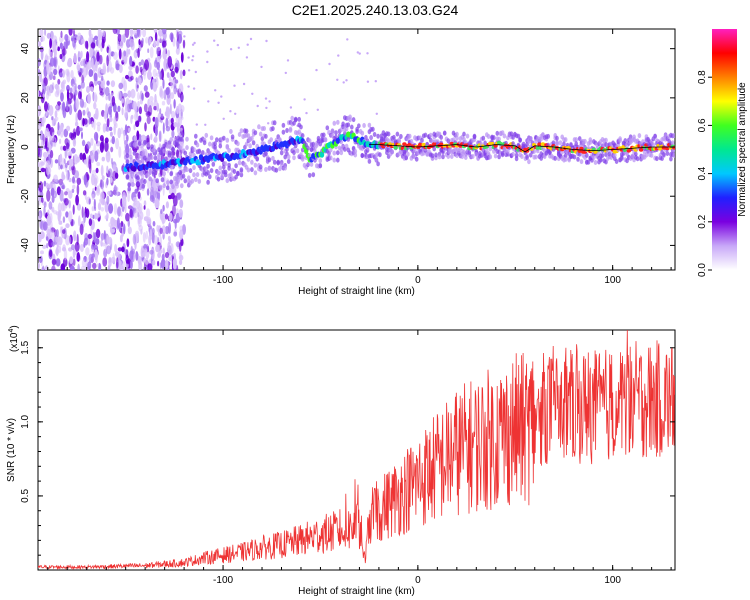 This screenshot has width=750, height=600. What do you see at coordinates (11, 331) in the screenshot?
I see `snr-scale-exponent: 4` at bounding box center [11, 331].